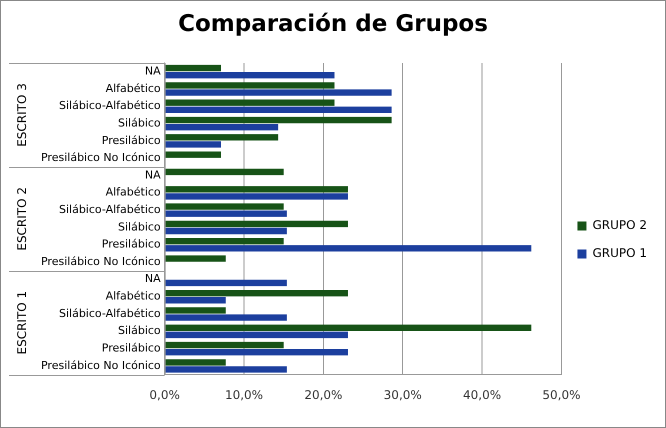 This screenshot has height=428, width=666. Describe the element at coordinates (22, 115) in the screenshot. I see `text: ESCRITO 3` at that location.